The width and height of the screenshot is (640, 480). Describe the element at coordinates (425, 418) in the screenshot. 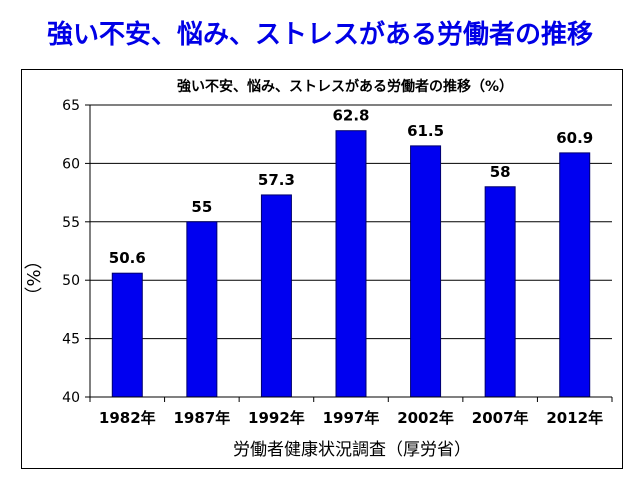

I see `x-tick-label: 2002年` at that location.